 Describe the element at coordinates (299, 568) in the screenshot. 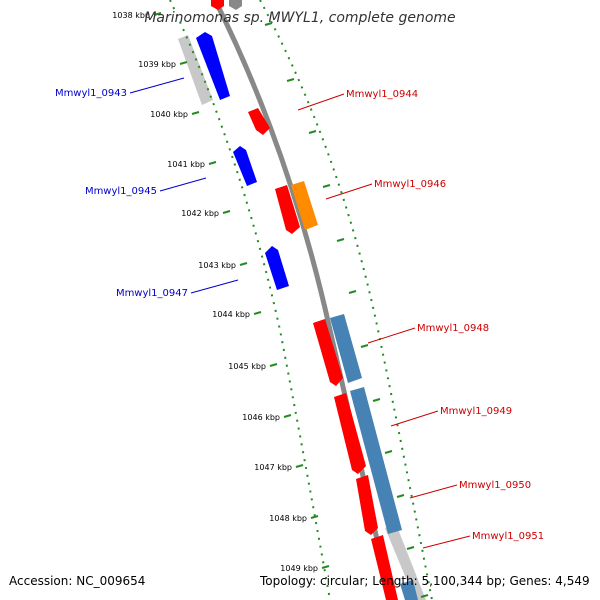

I see `tick-label: 1049 kbp` at that location.